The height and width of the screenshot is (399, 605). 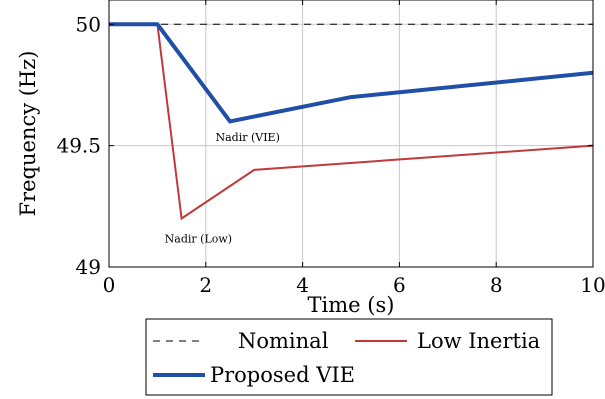 What do you see at coordinates (282, 375) in the screenshot?
I see `legend-label-proposed-vie: Proposed VIE` at bounding box center [282, 375].